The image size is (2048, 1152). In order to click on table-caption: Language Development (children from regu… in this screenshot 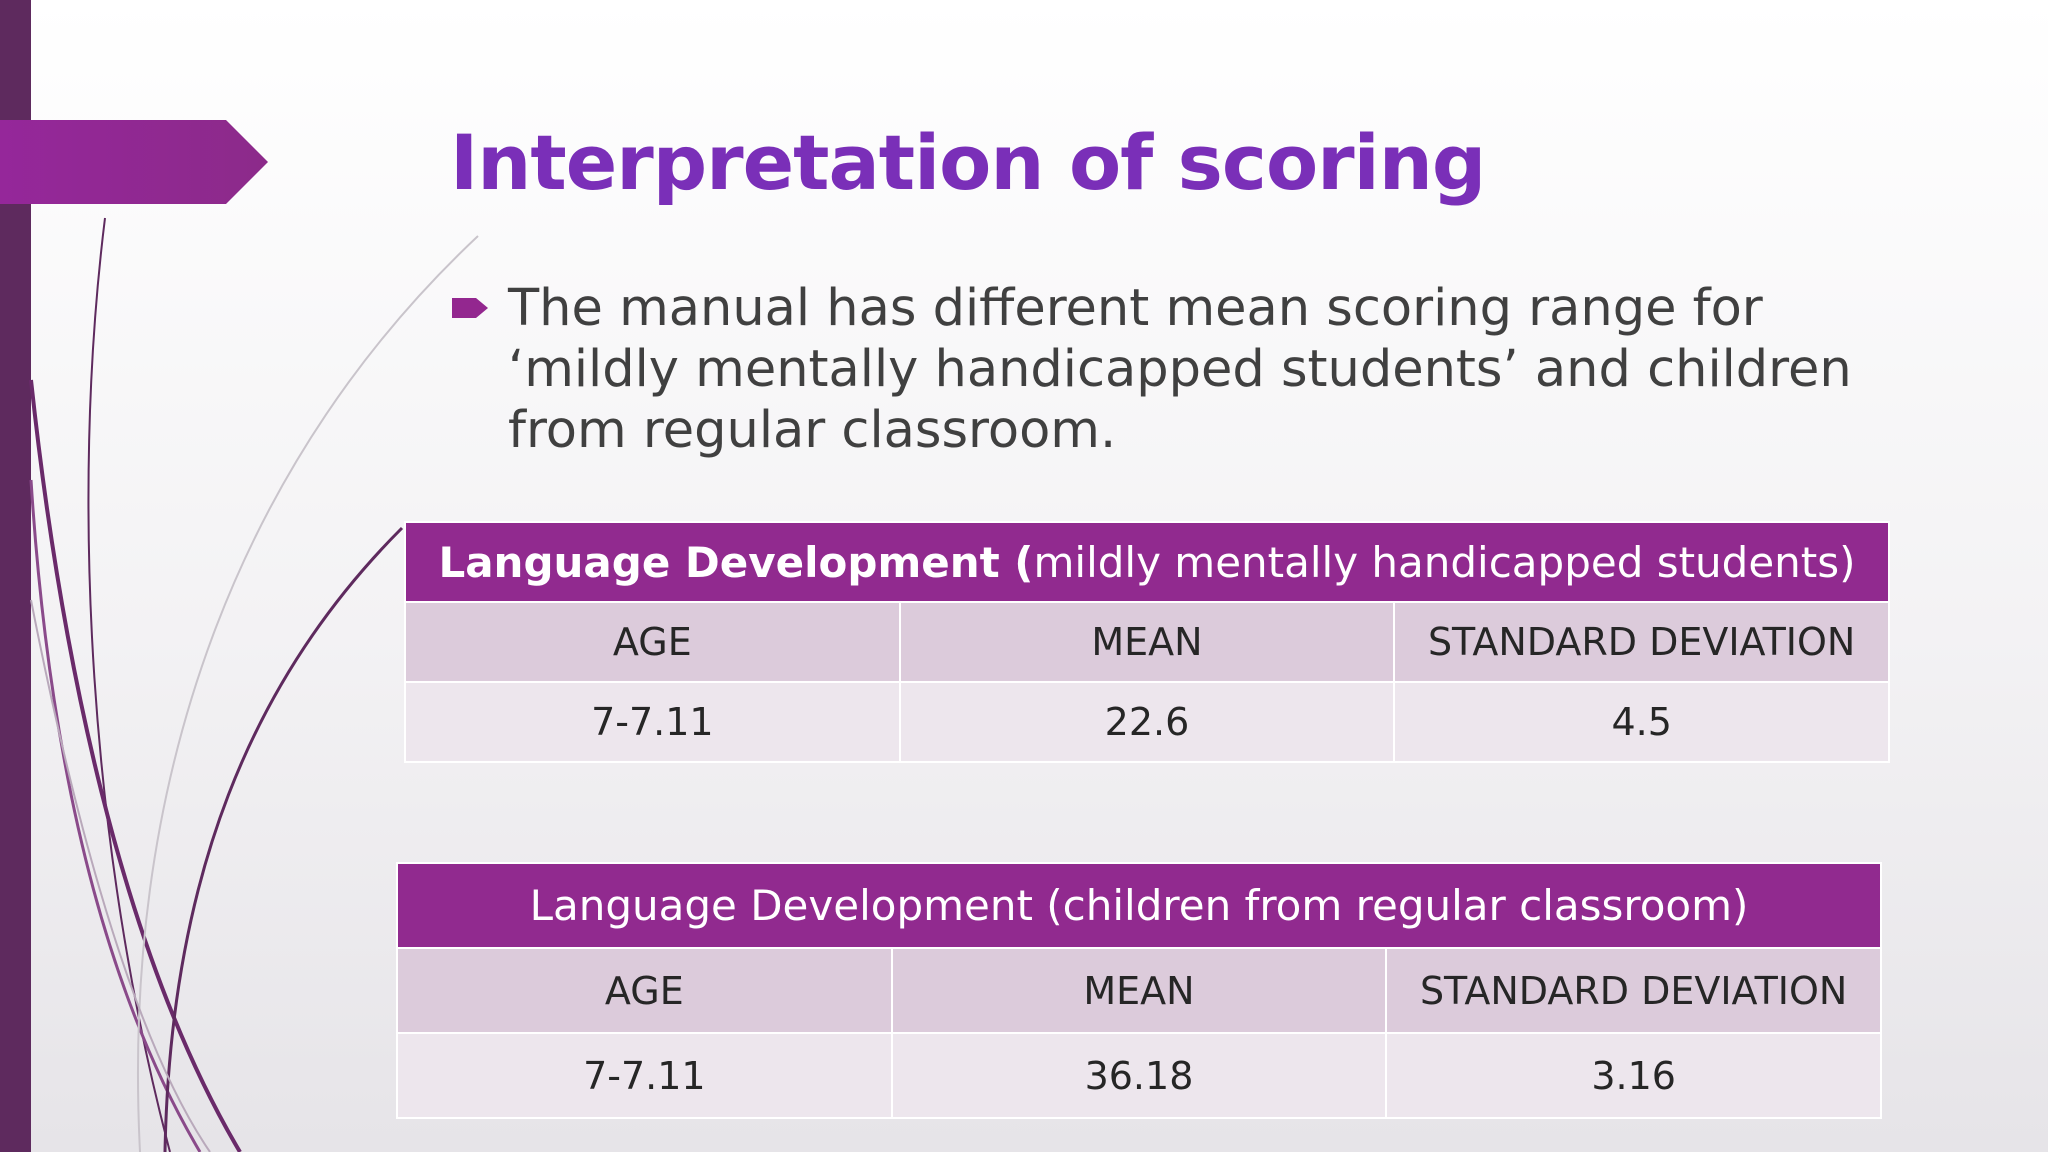, I will do `click(1139, 905)`.